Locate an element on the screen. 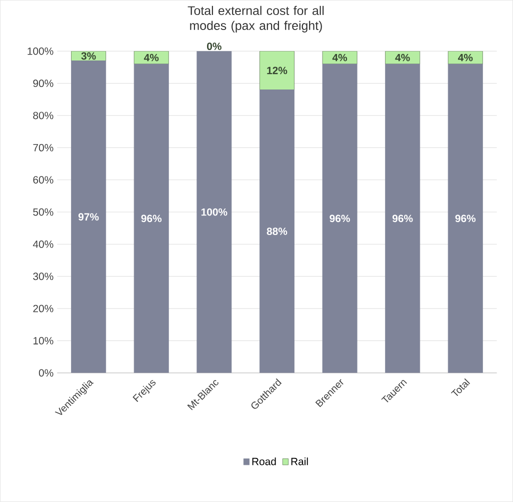  chart-title: Total external cost for all modes (pax and freight) is located at coordinates (256, 19).